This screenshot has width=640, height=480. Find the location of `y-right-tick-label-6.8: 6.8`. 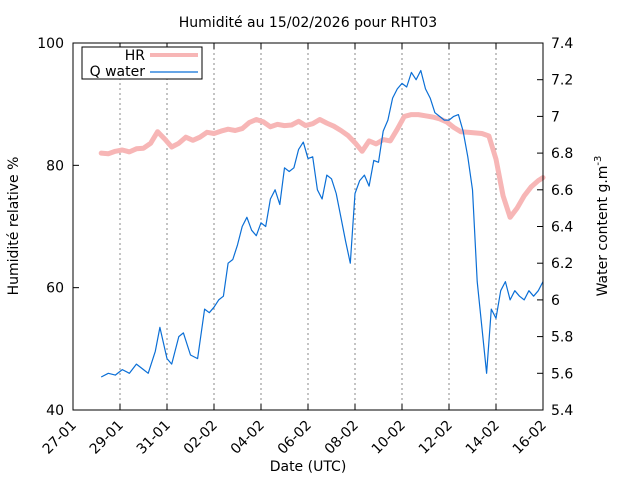

y-right-tick-label-6.8: 6.8 is located at coordinates (562, 154).